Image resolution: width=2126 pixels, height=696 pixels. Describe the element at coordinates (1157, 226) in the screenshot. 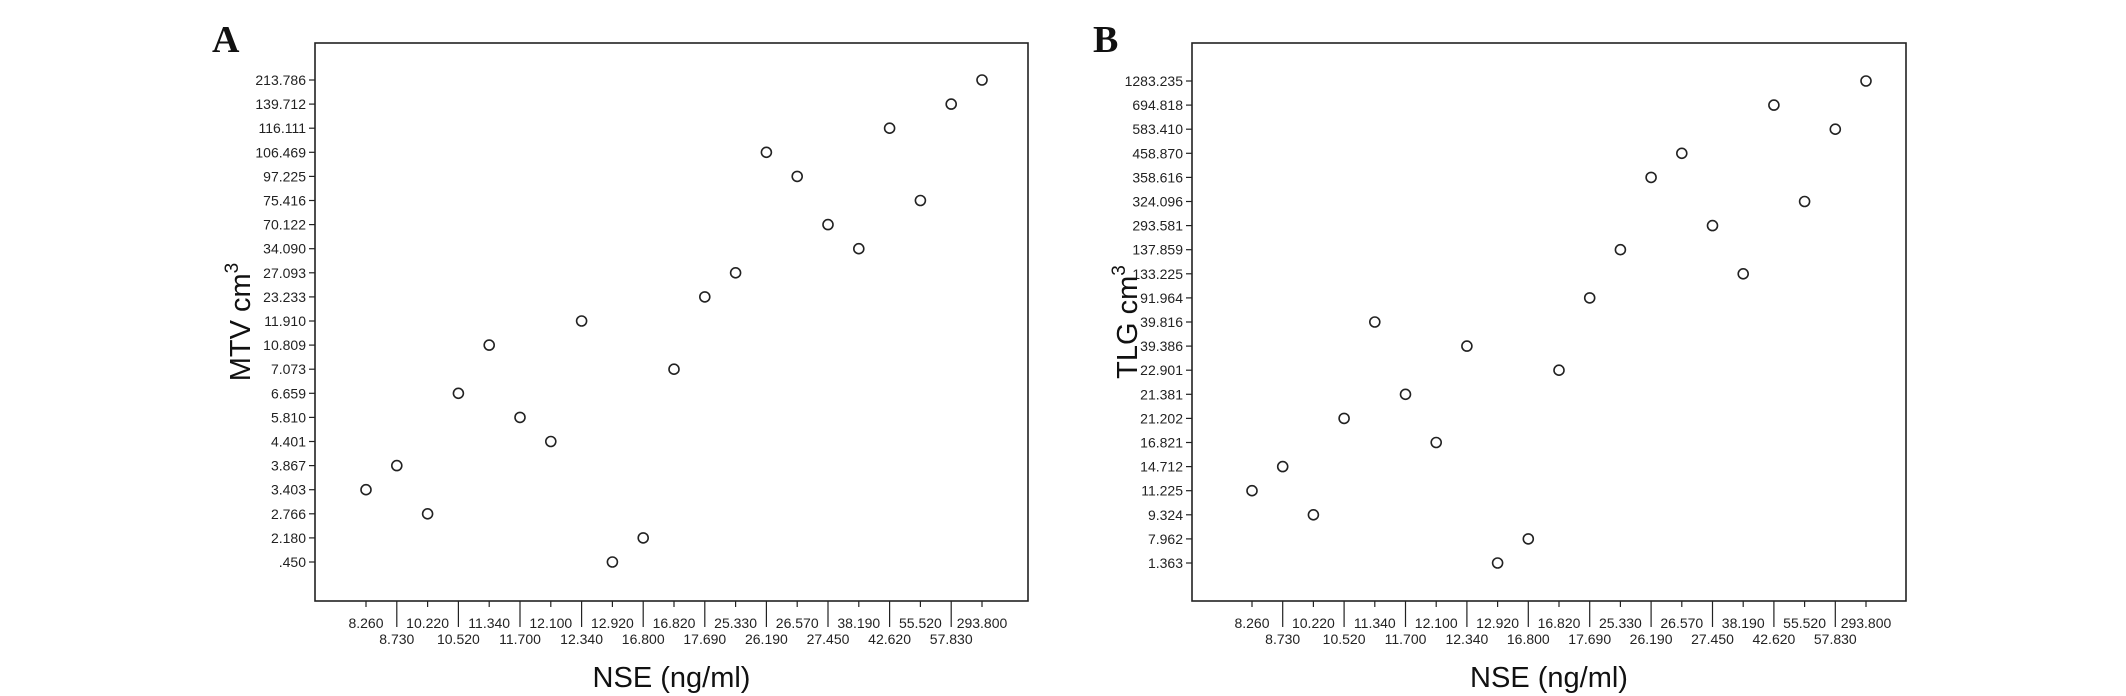

I see `y-tick-label: 293.581` at that location.